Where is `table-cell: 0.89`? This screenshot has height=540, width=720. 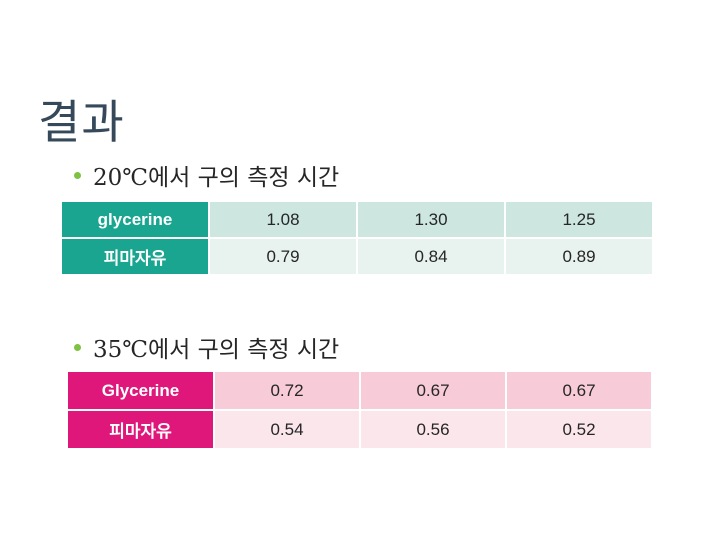 table-cell: 0.89 is located at coordinates (579, 256).